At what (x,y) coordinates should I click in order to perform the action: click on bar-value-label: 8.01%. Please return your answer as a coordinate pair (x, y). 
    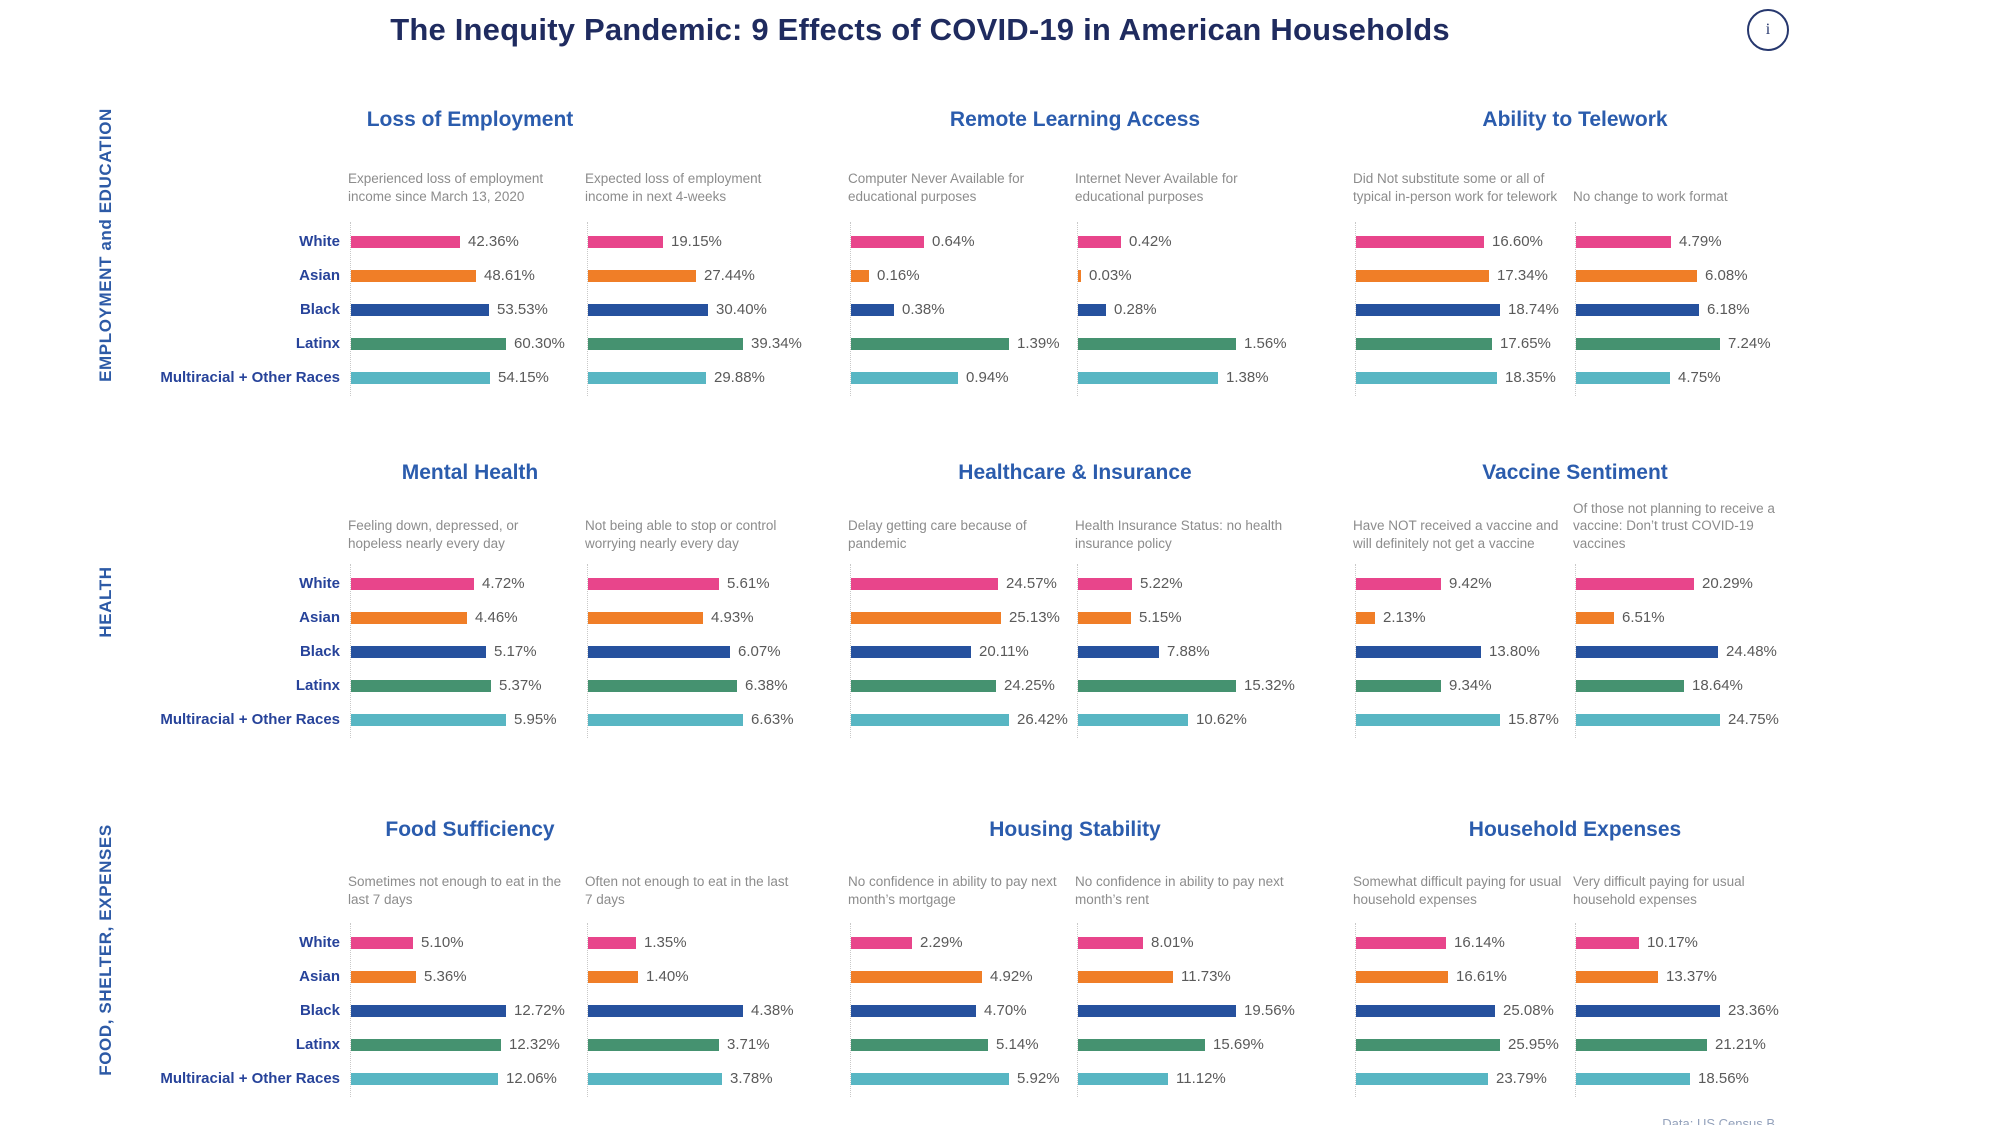
    Looking at the image, I should click on (1172, 942).